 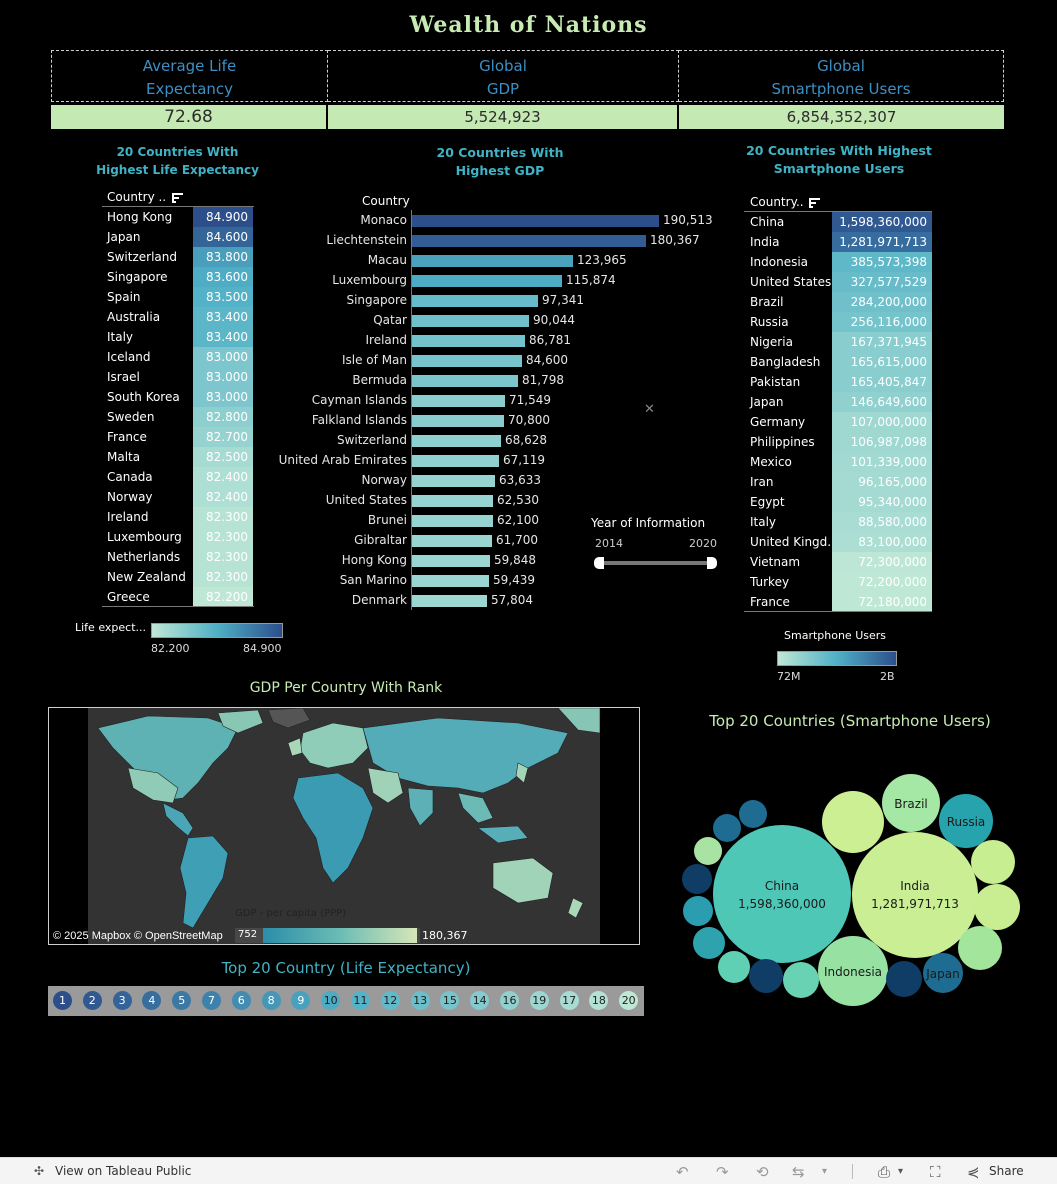 What do you see at coordinates (853, 971) in the screenshot?
I see `bubble-indonesia` at bounding box center [853, 971].